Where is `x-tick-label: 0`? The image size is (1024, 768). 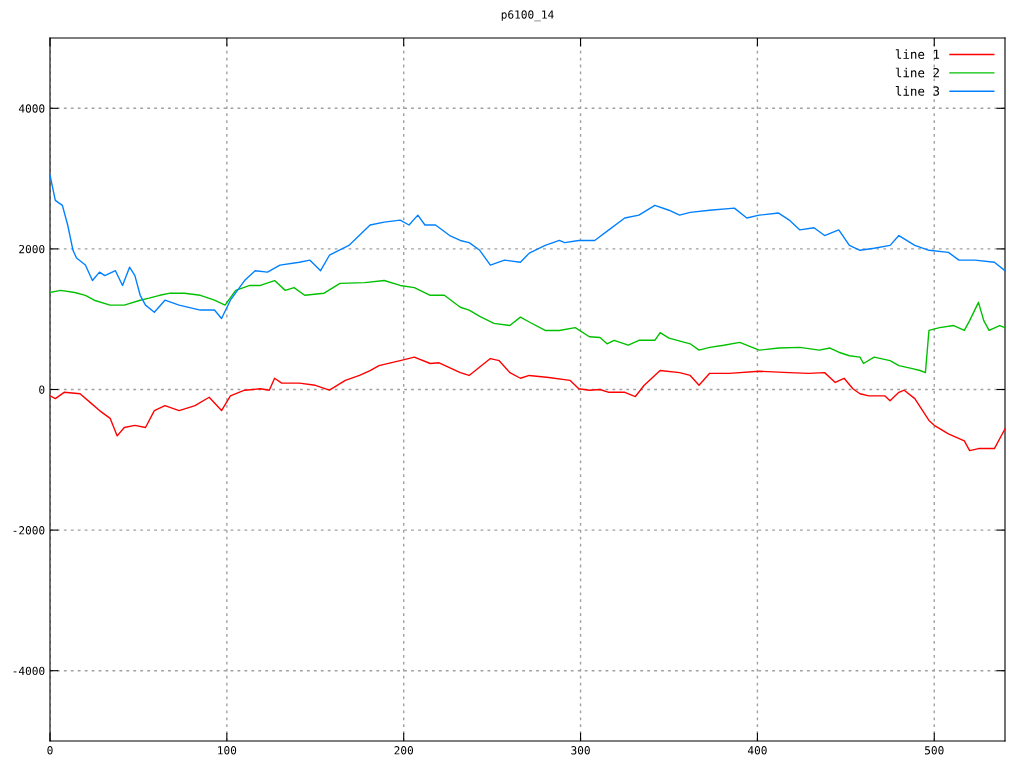
x-tick-label: 0 is located at coordinates (50, 750).